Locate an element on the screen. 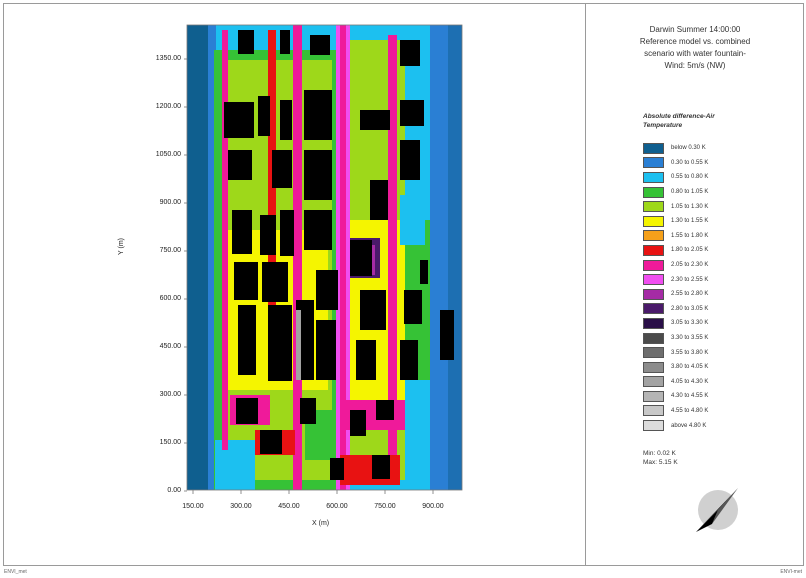 This screenshot has height=578, width=806. legend-item: 1.05 to 1.30 K is located at coordinates (675, 206).